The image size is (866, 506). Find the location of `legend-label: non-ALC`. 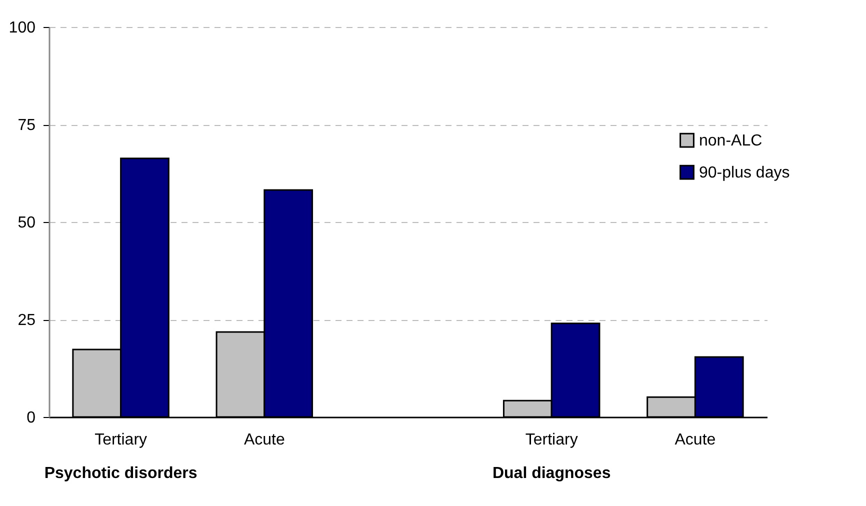

legend-label: non-ALC is located at coordinates (730, 141).